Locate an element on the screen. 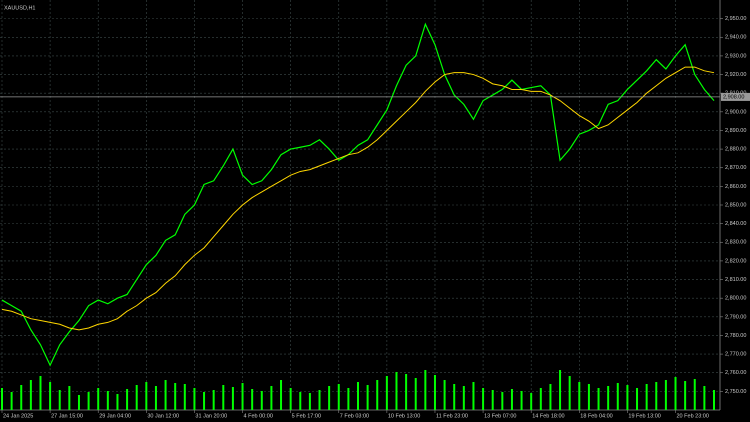 The height and width of the screenshot is (422, 750). x-tick-label: 29 Jan 04:00 is located at coordinates (115, 416).